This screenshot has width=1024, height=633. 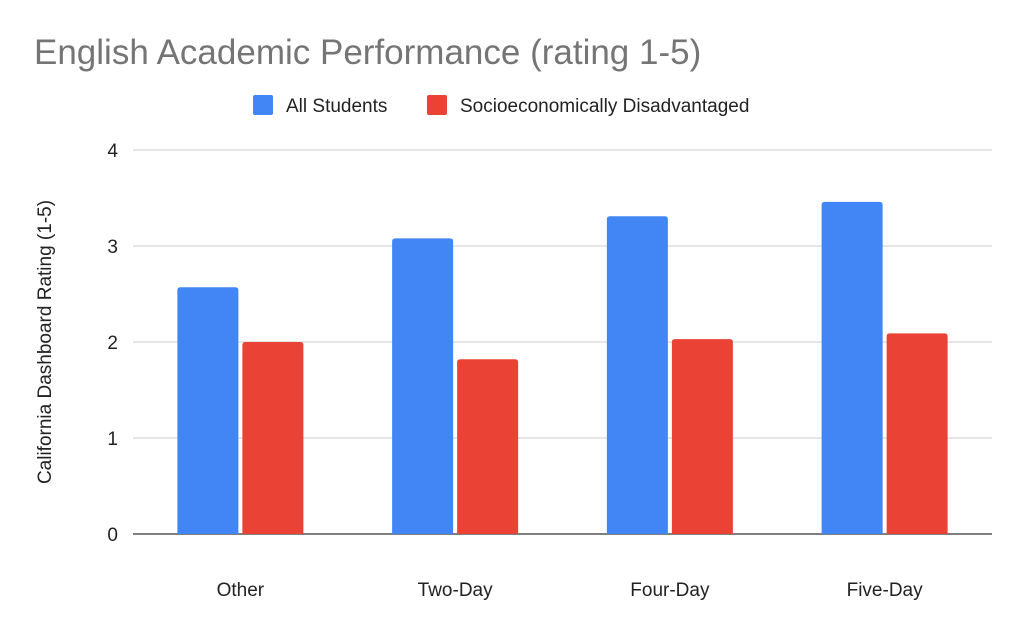 I want to click on x-tick-label-four-day: Four-Day, so click(x=670, y=590).